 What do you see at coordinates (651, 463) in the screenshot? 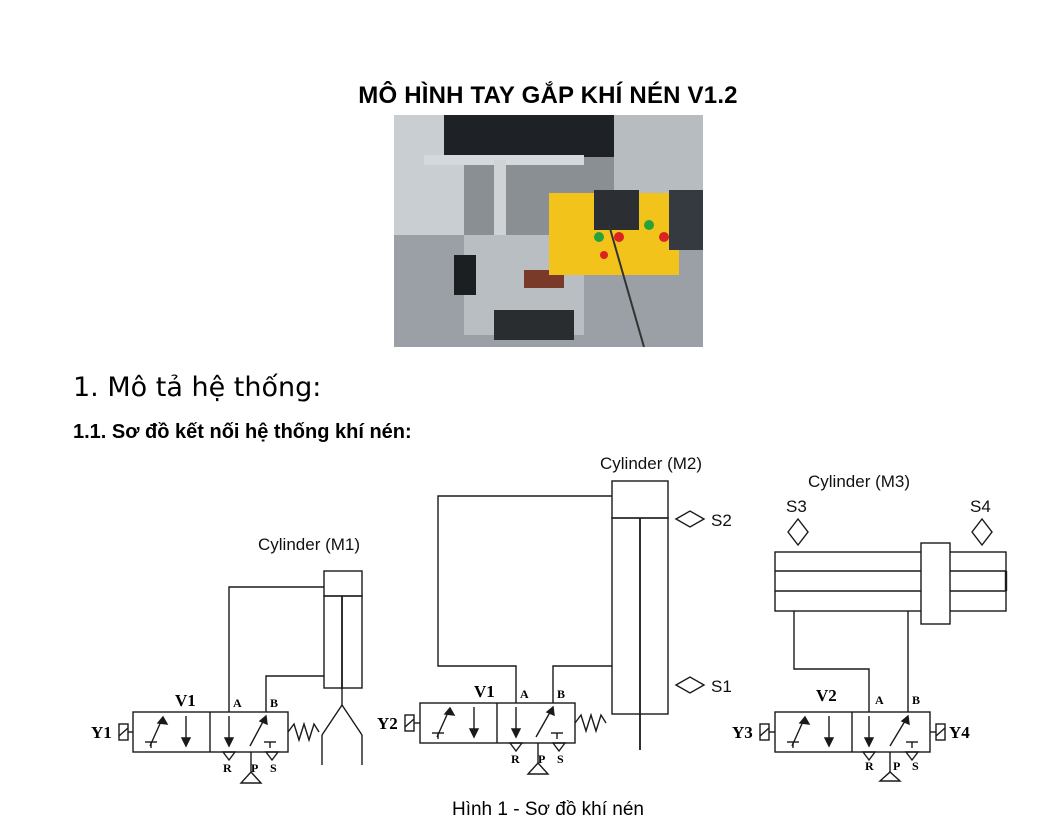
I see `cylinder-m2-label: Cylinder (M2)` at bounding box center [651, 463].